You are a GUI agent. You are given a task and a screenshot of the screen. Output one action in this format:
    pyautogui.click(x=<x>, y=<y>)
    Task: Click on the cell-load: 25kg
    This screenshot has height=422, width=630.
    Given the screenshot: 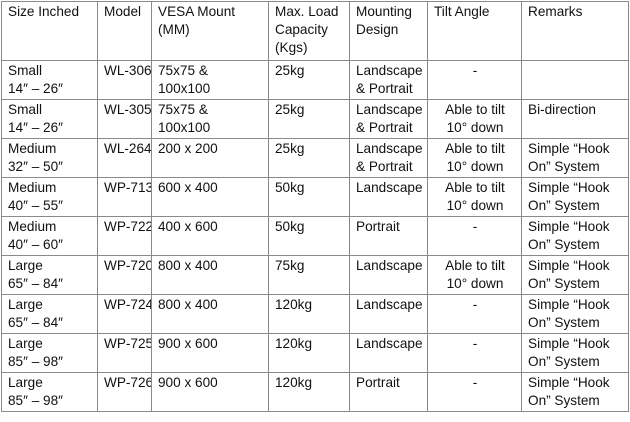 What is the action you would take?
    pyautogui.click(x=309, y=80)
    